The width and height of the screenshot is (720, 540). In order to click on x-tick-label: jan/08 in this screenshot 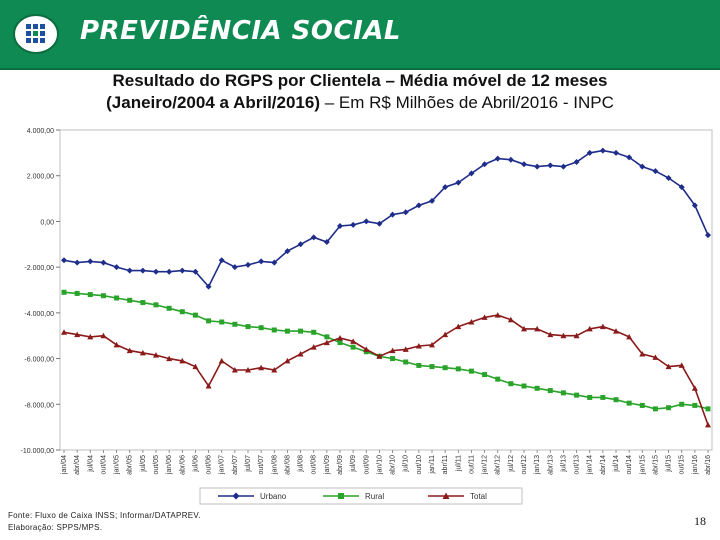, I will do `click(274, 465)`.